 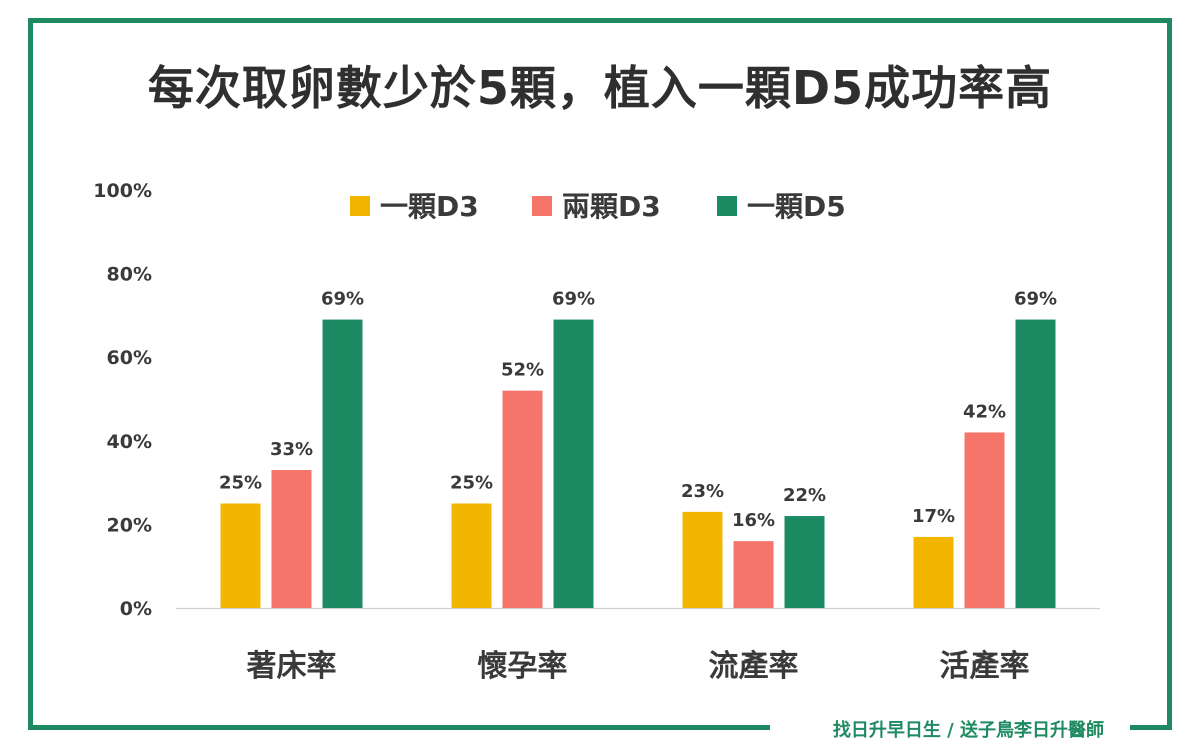 What do you see at coordinates (984, 520) in the screenshot?
I see `bar-兩顆D3-活產率` at bounding box center [984, 520].